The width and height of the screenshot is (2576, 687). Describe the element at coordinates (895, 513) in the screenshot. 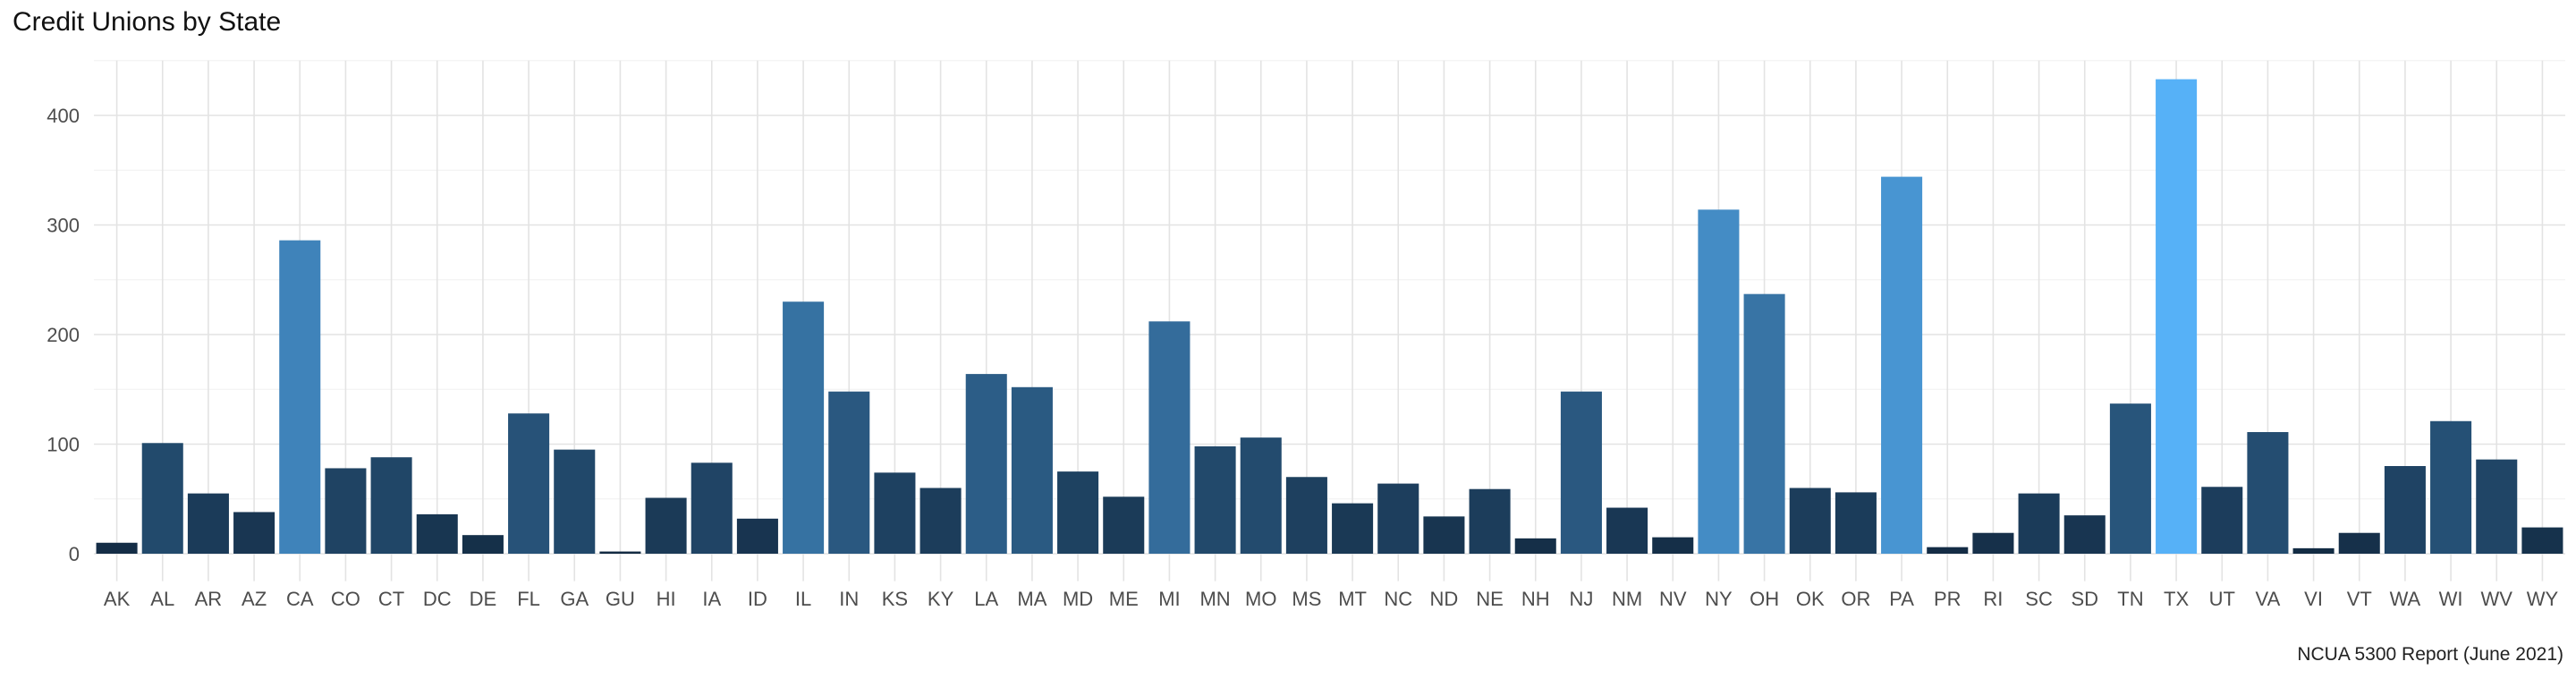

I see `bar-KS` at that location.